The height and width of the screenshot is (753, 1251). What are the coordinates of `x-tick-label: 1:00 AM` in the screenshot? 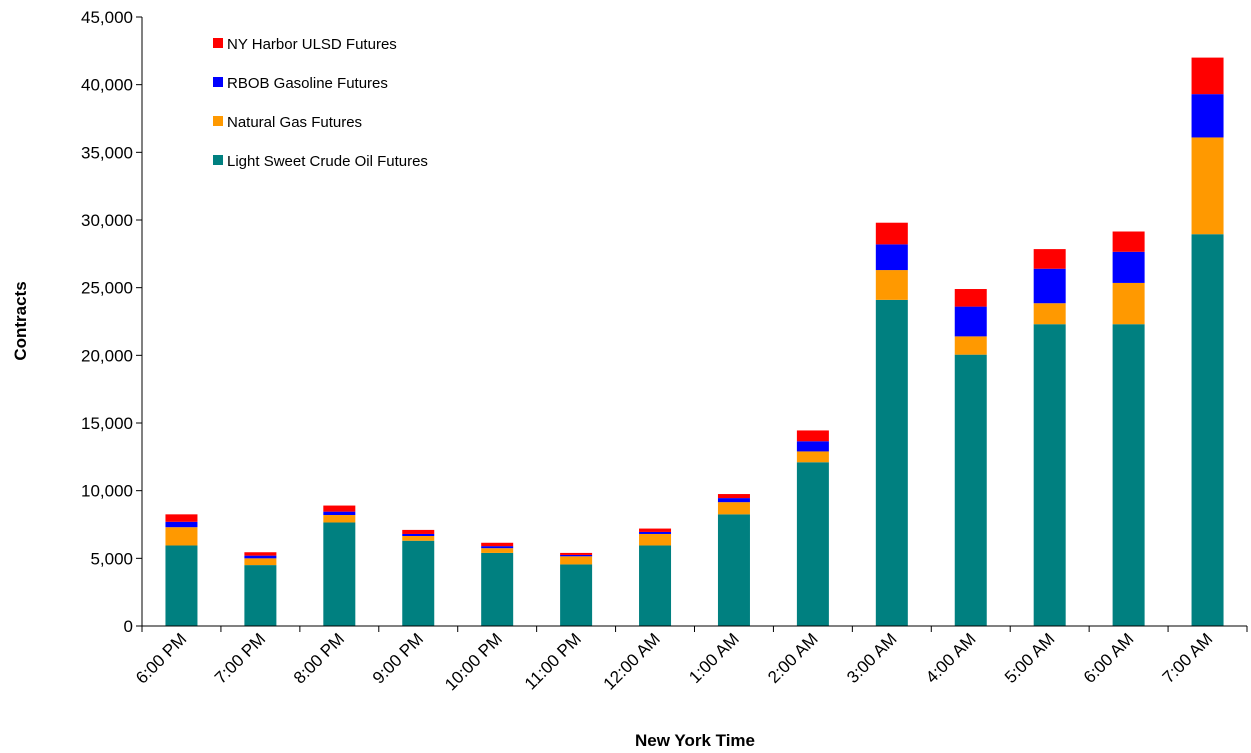 It's located at (714, 658).